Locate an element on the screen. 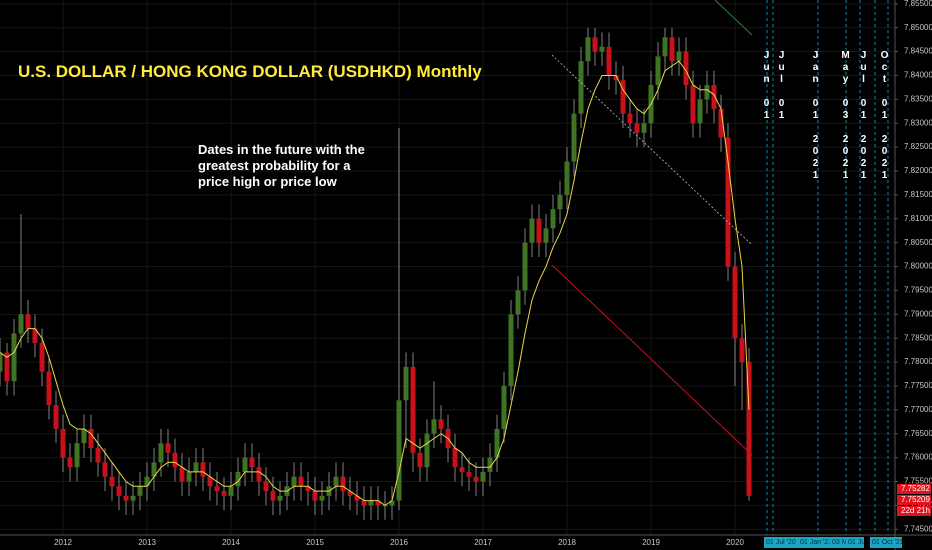 The width and height of the screenshot is (932, 550). y-tick-label: 7.82000 is located at coordinates (918, 170).